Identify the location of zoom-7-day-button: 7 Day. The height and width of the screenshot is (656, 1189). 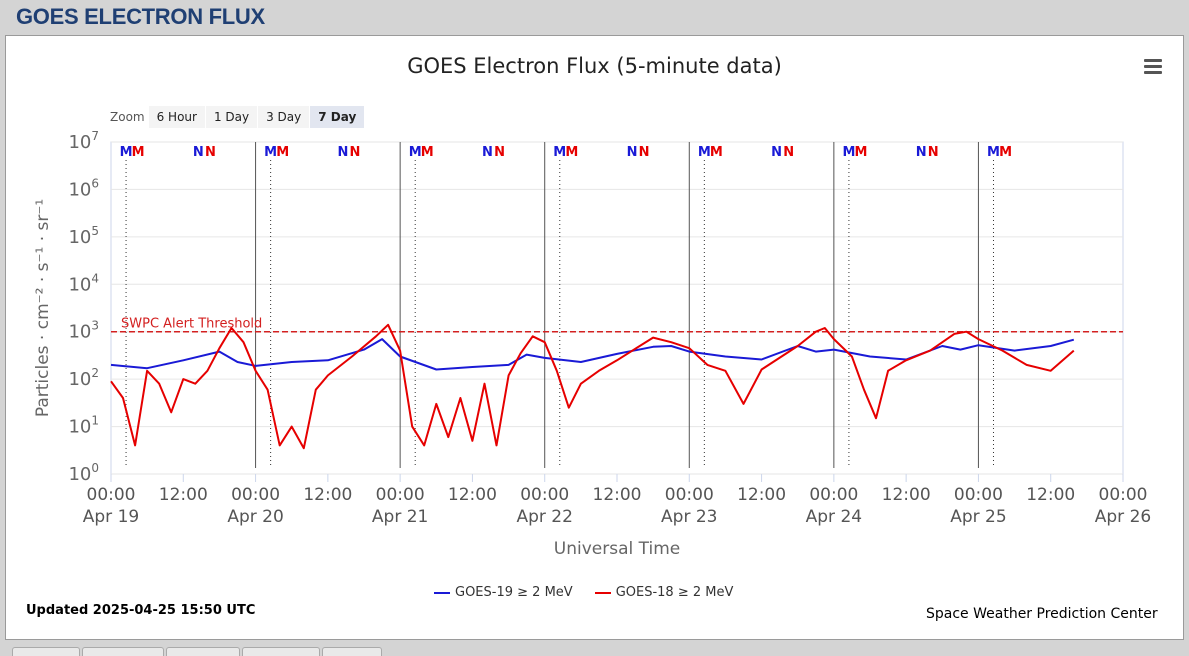
(337, 117).